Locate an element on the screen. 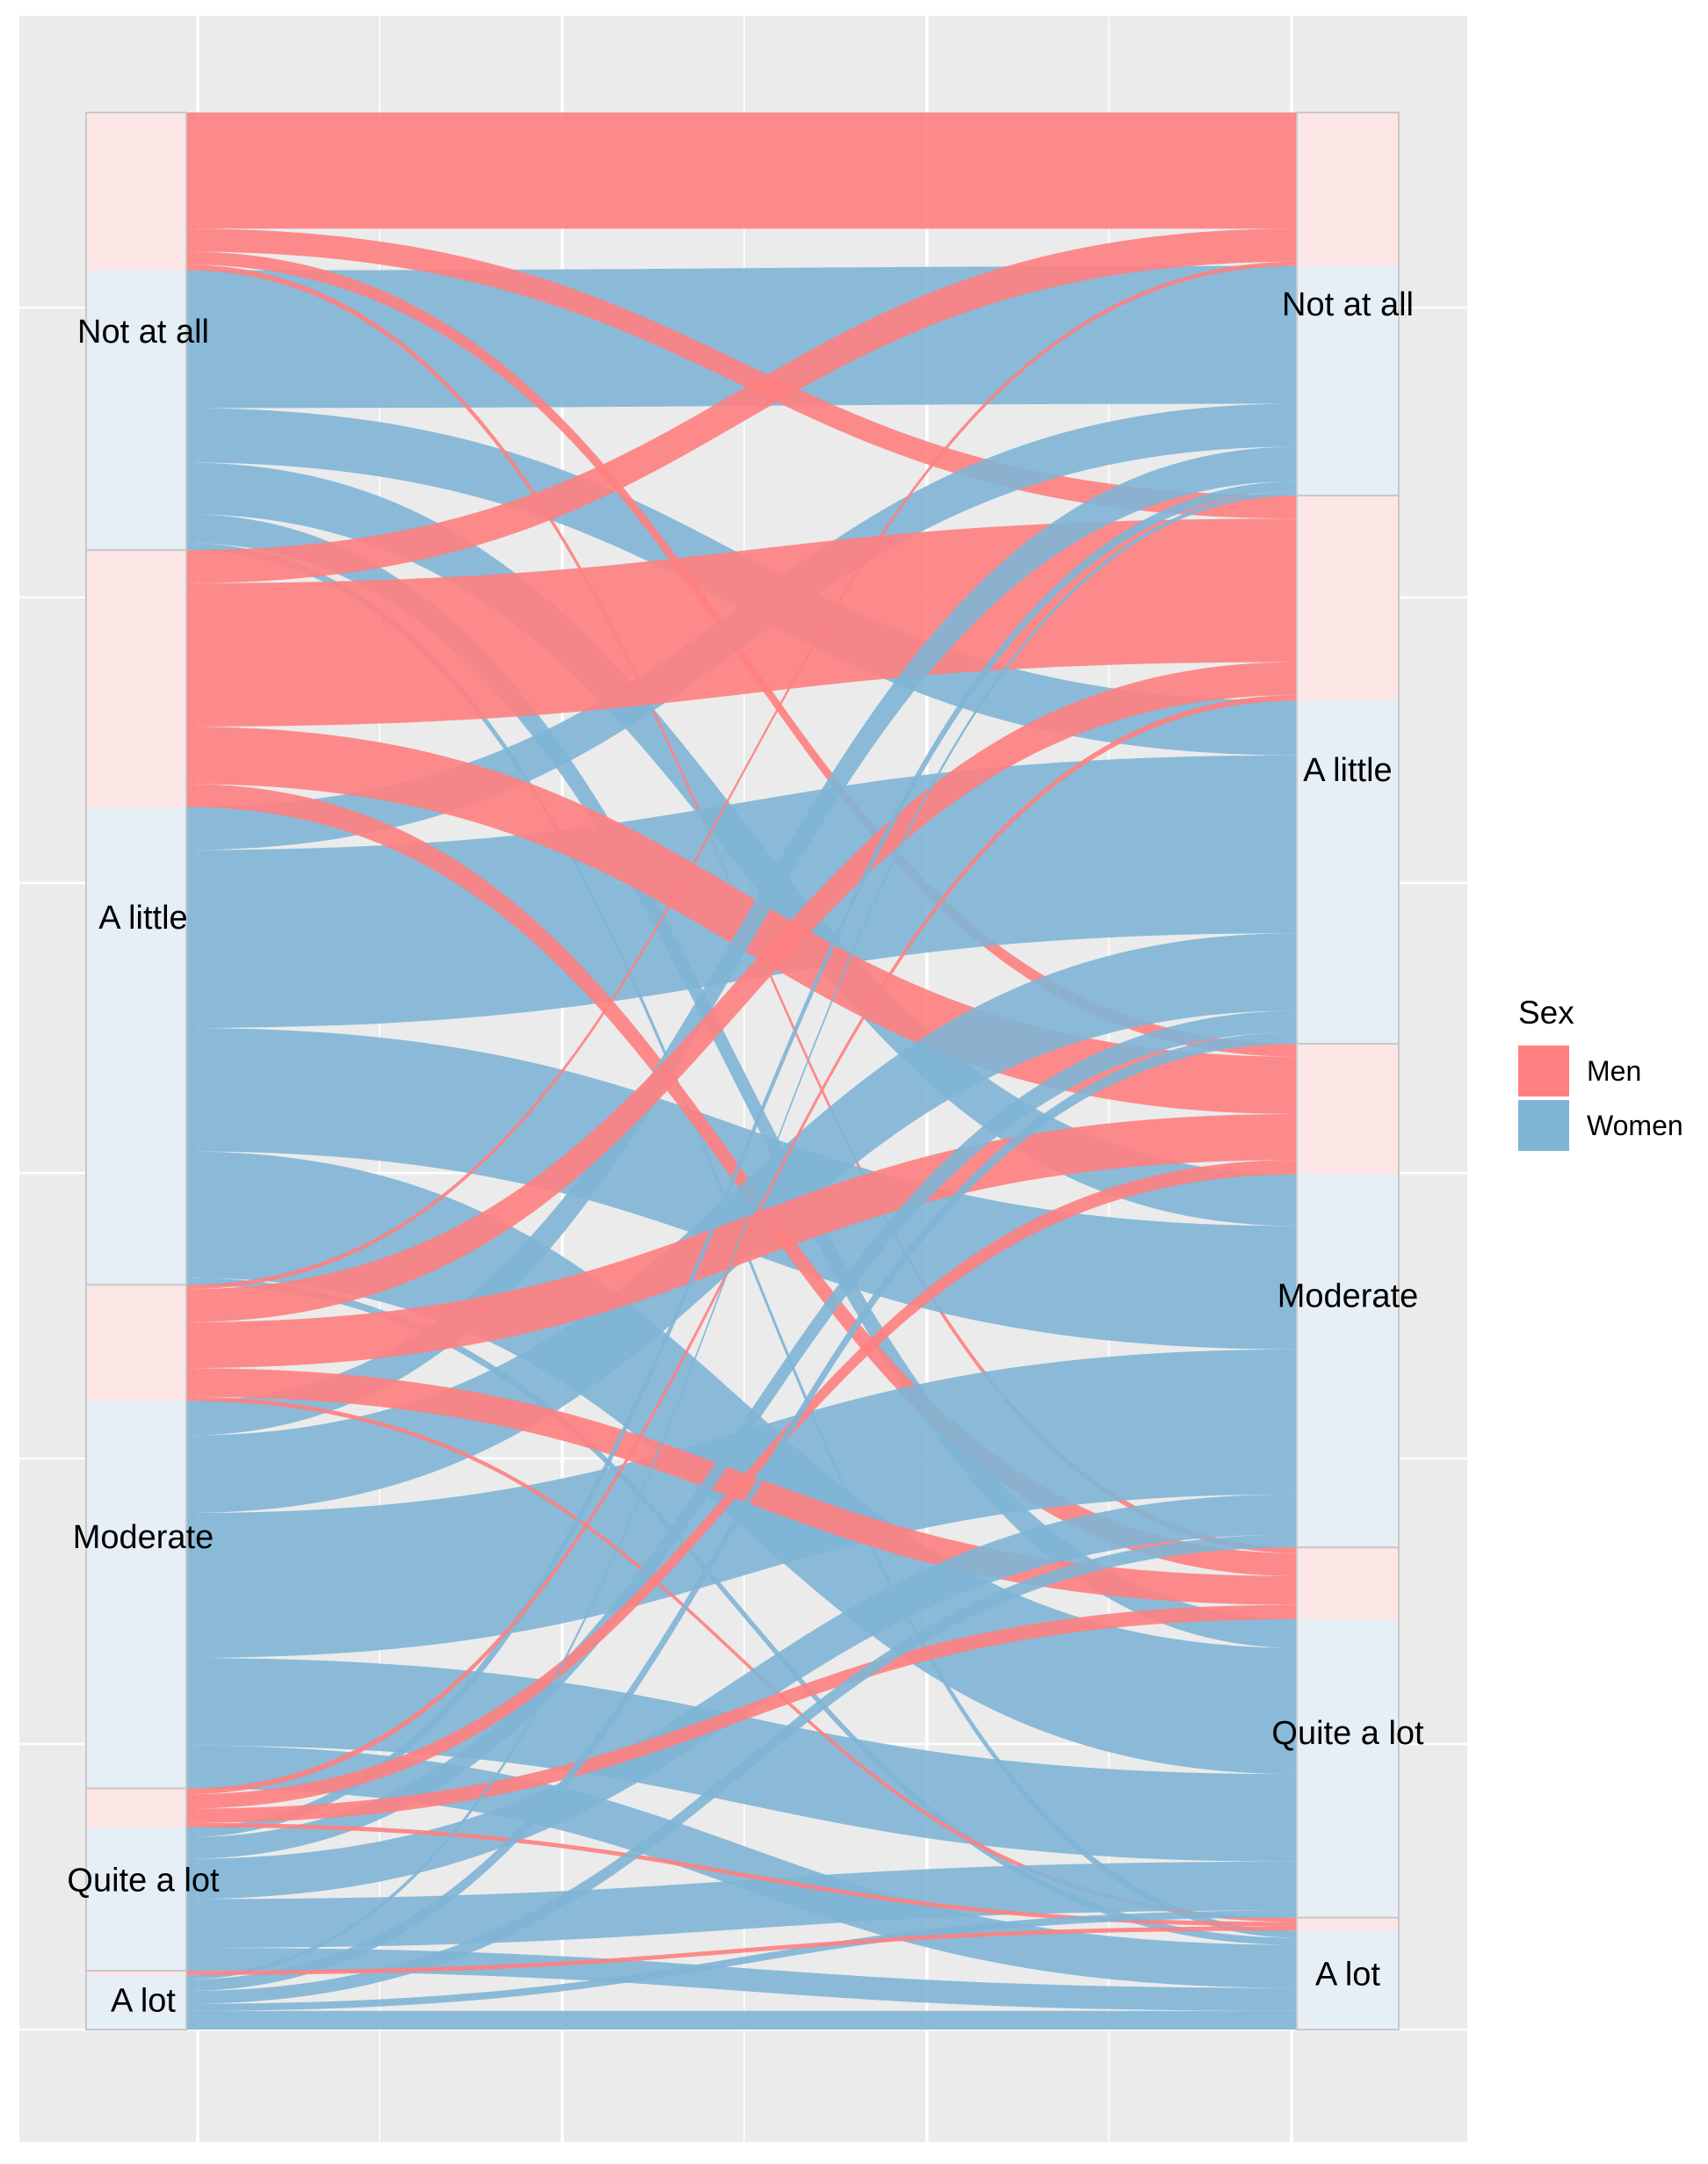  legend-label-men: Men is located at coordinates (1614, 1071).